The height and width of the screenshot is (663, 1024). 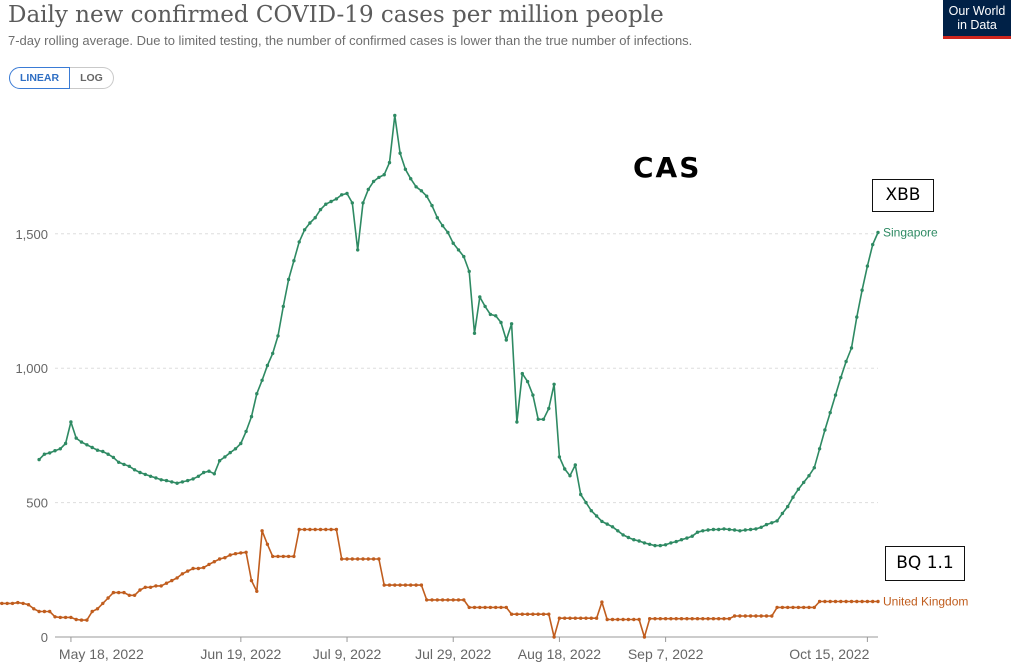 What do you see at coordinates (347, 654) in the screenshot?
I see `x-tick-label: Jul 9, 2022` at bounding box center [347, 654].